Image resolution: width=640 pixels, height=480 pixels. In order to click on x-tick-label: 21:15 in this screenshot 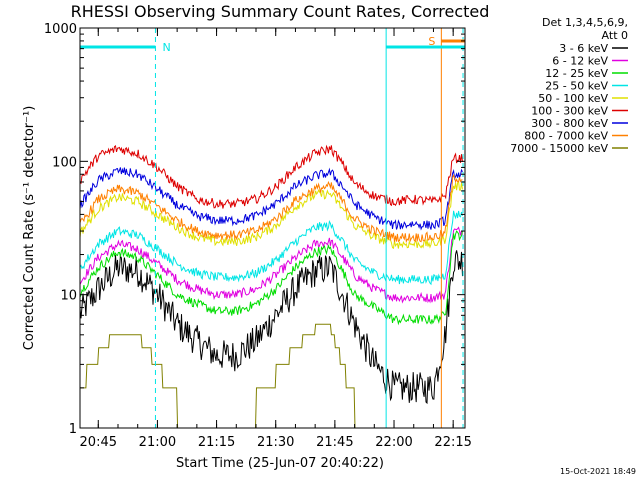, I will do `click(216, 442)`.